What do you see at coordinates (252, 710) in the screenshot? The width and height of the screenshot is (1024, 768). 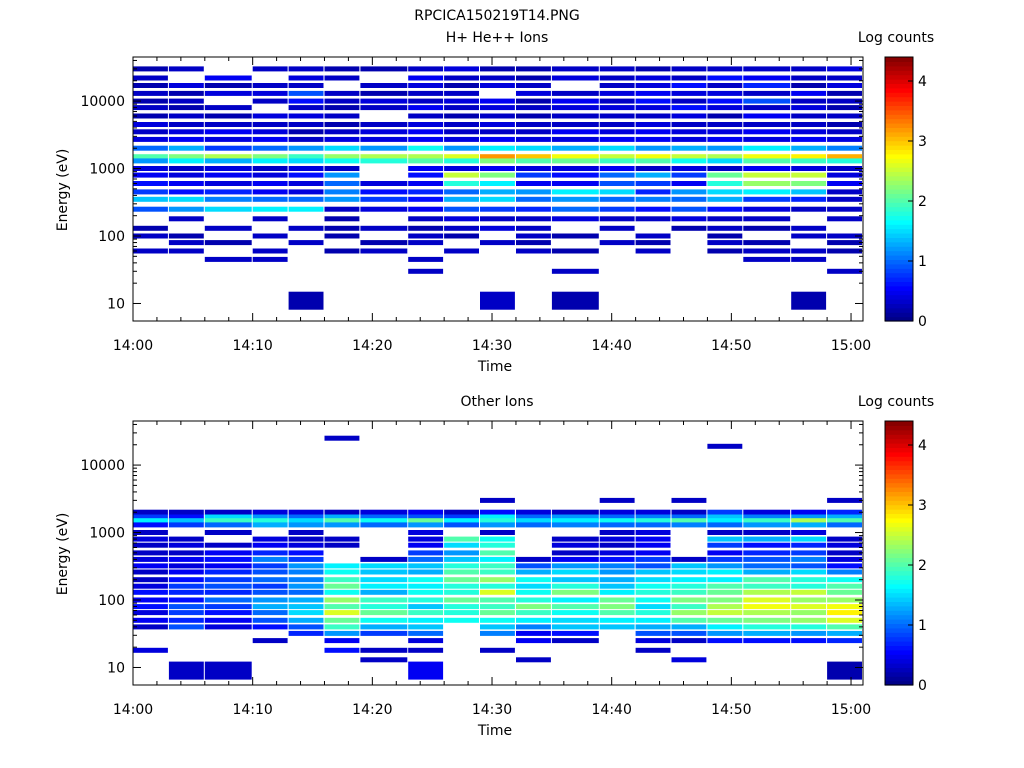 I see `x-tick-label: 14:10` at bounding box center [252, 710].